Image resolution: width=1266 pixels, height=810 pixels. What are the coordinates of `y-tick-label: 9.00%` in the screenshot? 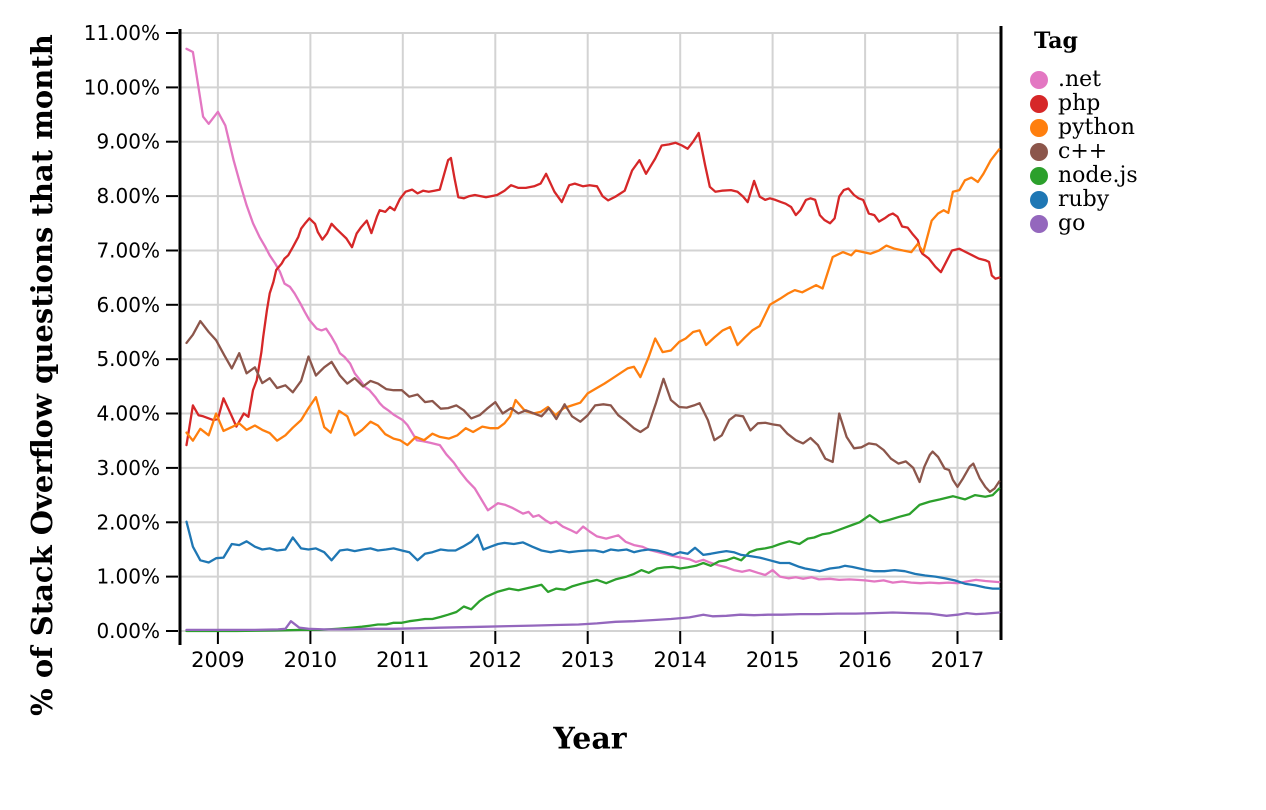 It's located at (128, 142).